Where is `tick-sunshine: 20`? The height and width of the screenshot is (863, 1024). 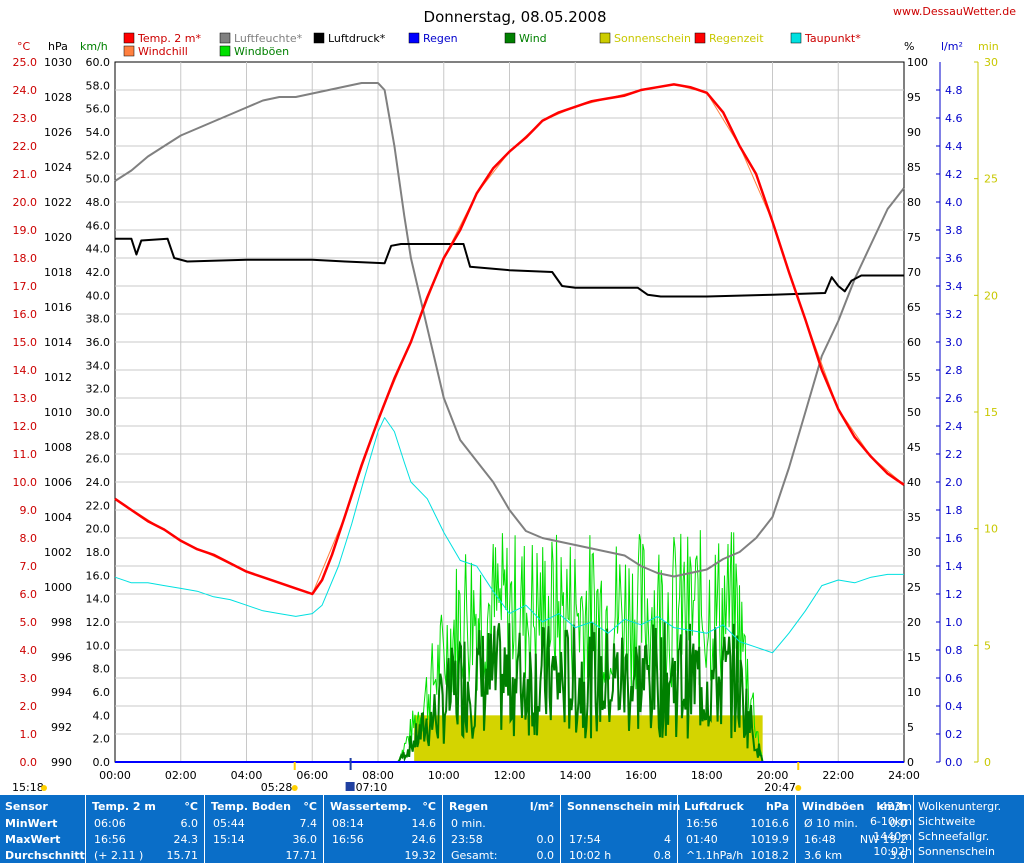
tick-sunshine: 20 is located at coordinates (991, 295).